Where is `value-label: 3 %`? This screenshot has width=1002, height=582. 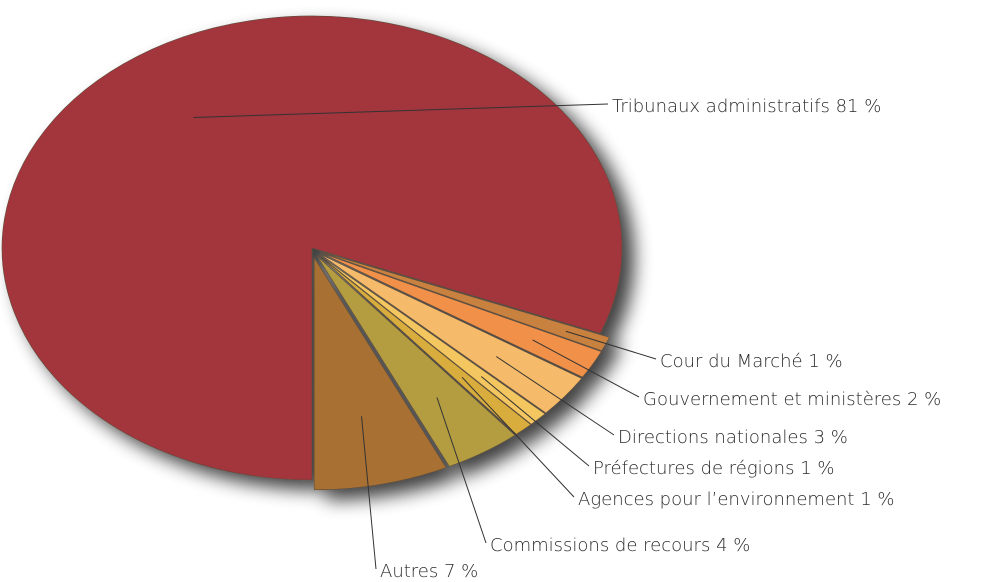 value-label: 3 % is located at coordinates (831, 437).